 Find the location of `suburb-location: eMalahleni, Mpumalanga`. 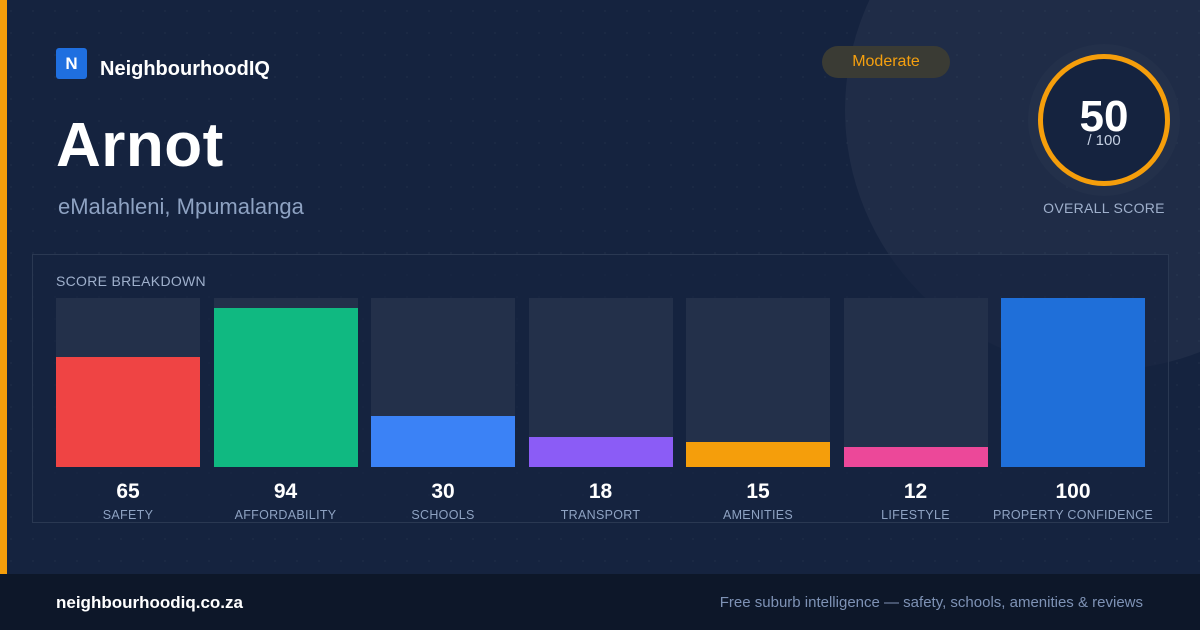

suburb-location: eMalahleni, Mpumalanga is located at coordinates (181, 206).